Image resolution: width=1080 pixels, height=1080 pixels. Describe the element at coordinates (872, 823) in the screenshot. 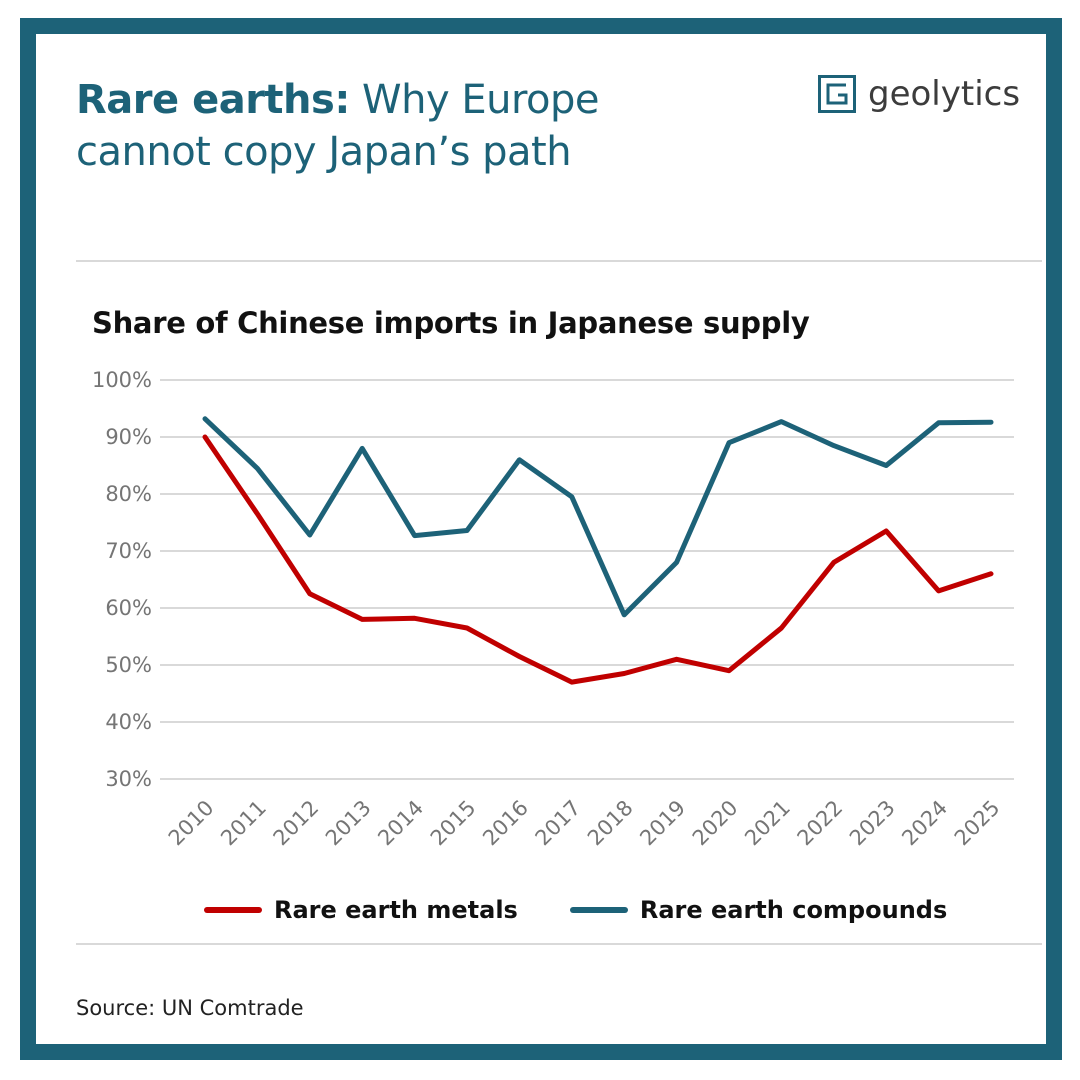

I see `x-tick-label: 2023` at that location.